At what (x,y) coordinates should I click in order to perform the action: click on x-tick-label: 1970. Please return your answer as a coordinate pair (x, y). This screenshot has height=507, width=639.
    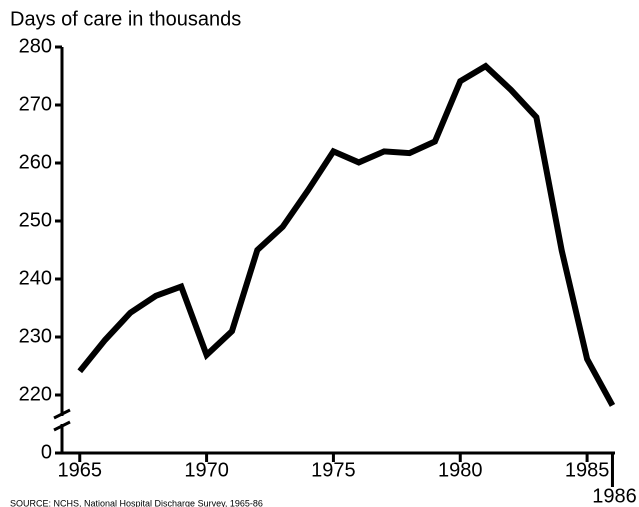
    Looking at the image, I should click on (206, 470).